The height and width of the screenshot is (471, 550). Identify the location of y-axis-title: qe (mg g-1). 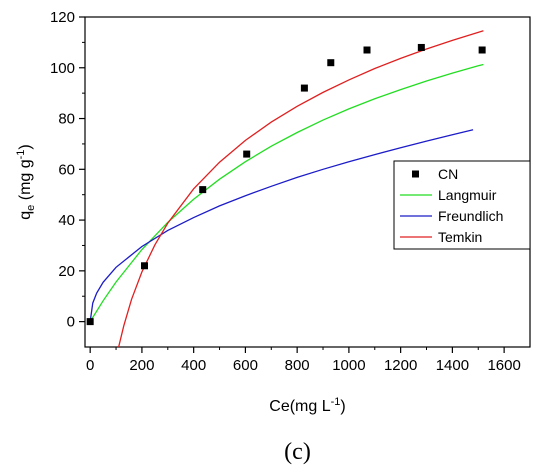
(26, 181).